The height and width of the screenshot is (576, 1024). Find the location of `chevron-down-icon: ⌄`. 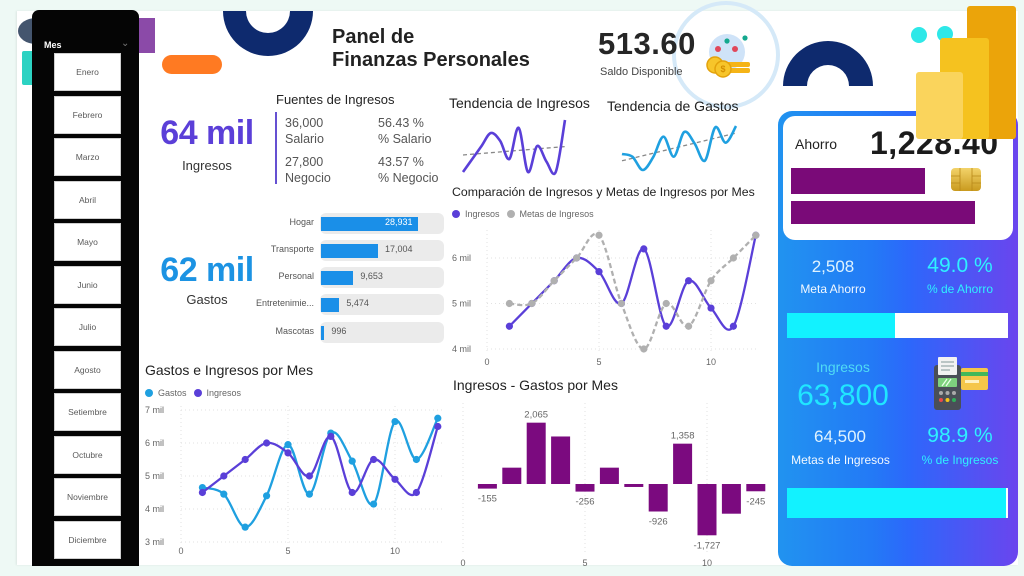

chevron-down-icon: ⌄ is located at coordinates (125, 43).